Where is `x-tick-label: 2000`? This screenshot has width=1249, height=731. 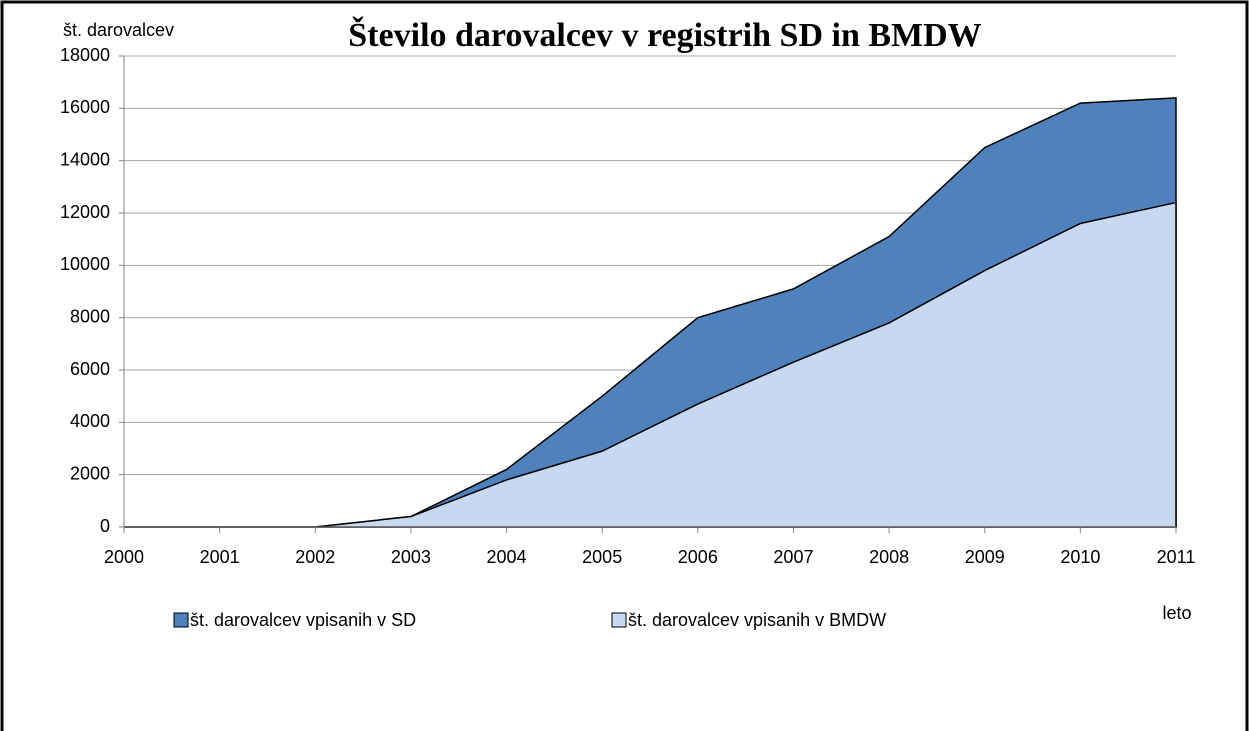
x-tick-label: 2000 is located at coordinates (124, 557).